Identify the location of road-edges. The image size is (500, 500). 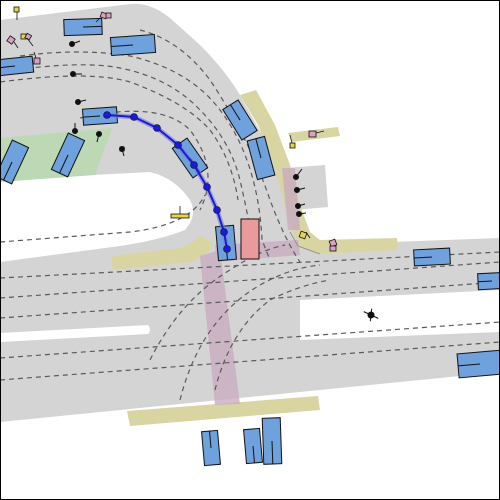
(305, 243).